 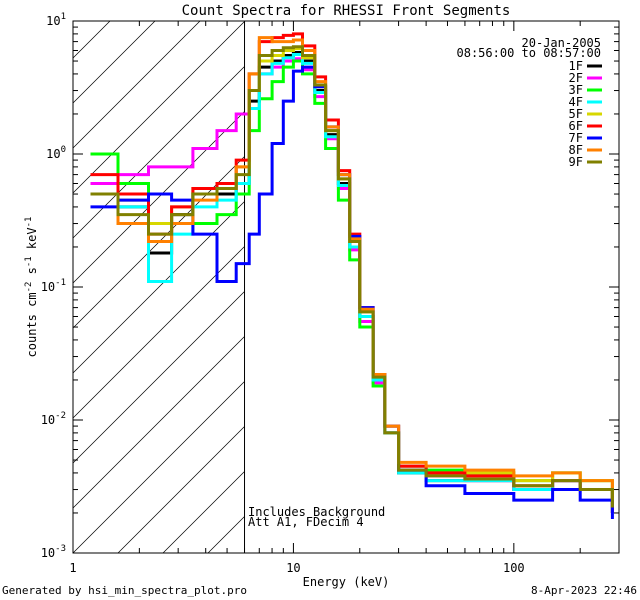 What do you see at coordinates (346, 582) in the screenshot?
I see `x-axis-label: Energy (keV)` at bounding box center [346, 582].